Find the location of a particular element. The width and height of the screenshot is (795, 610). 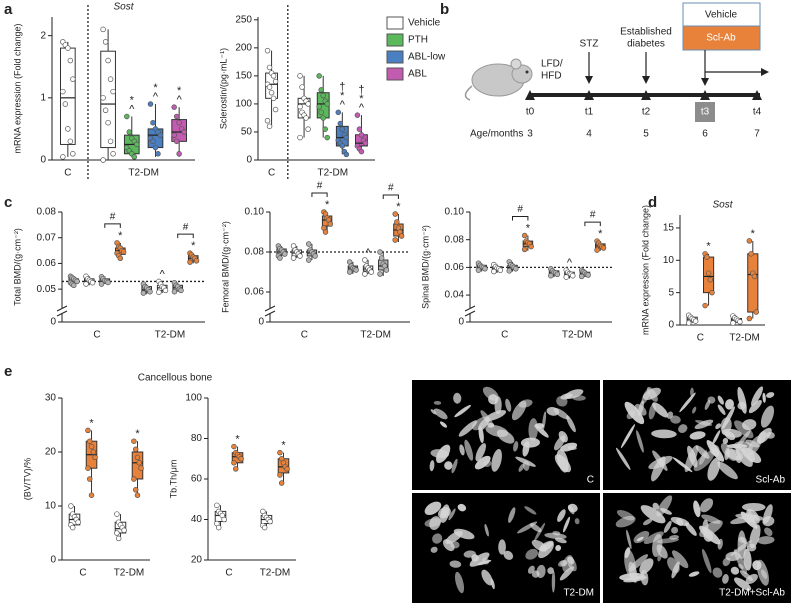

y-axis-label: mRNA expression (Fold change) is located at coordinates (17, 88).